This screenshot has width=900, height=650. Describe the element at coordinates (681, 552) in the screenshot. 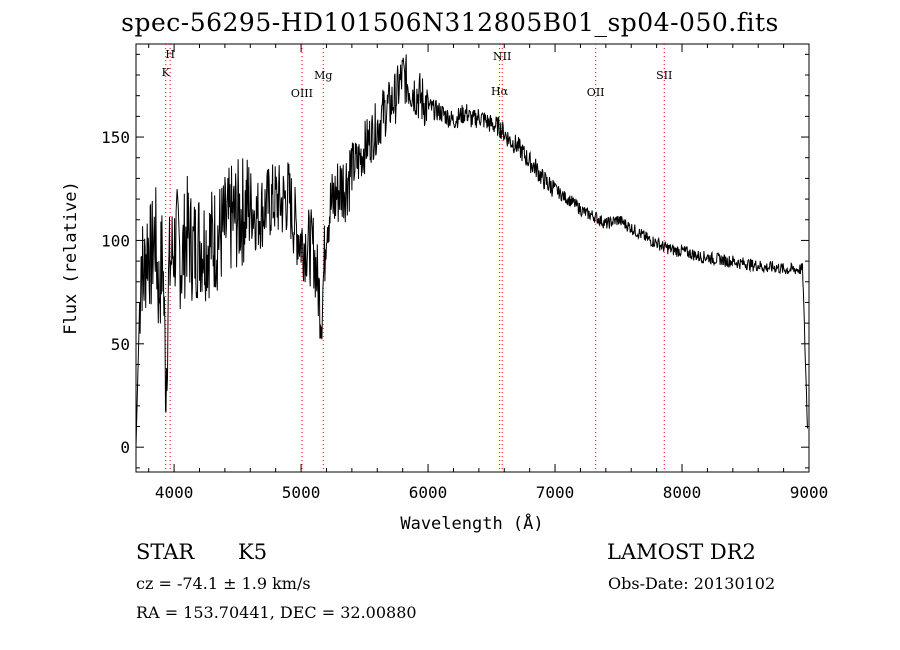

I see `survey-name: LAMOST DR2` at that location.